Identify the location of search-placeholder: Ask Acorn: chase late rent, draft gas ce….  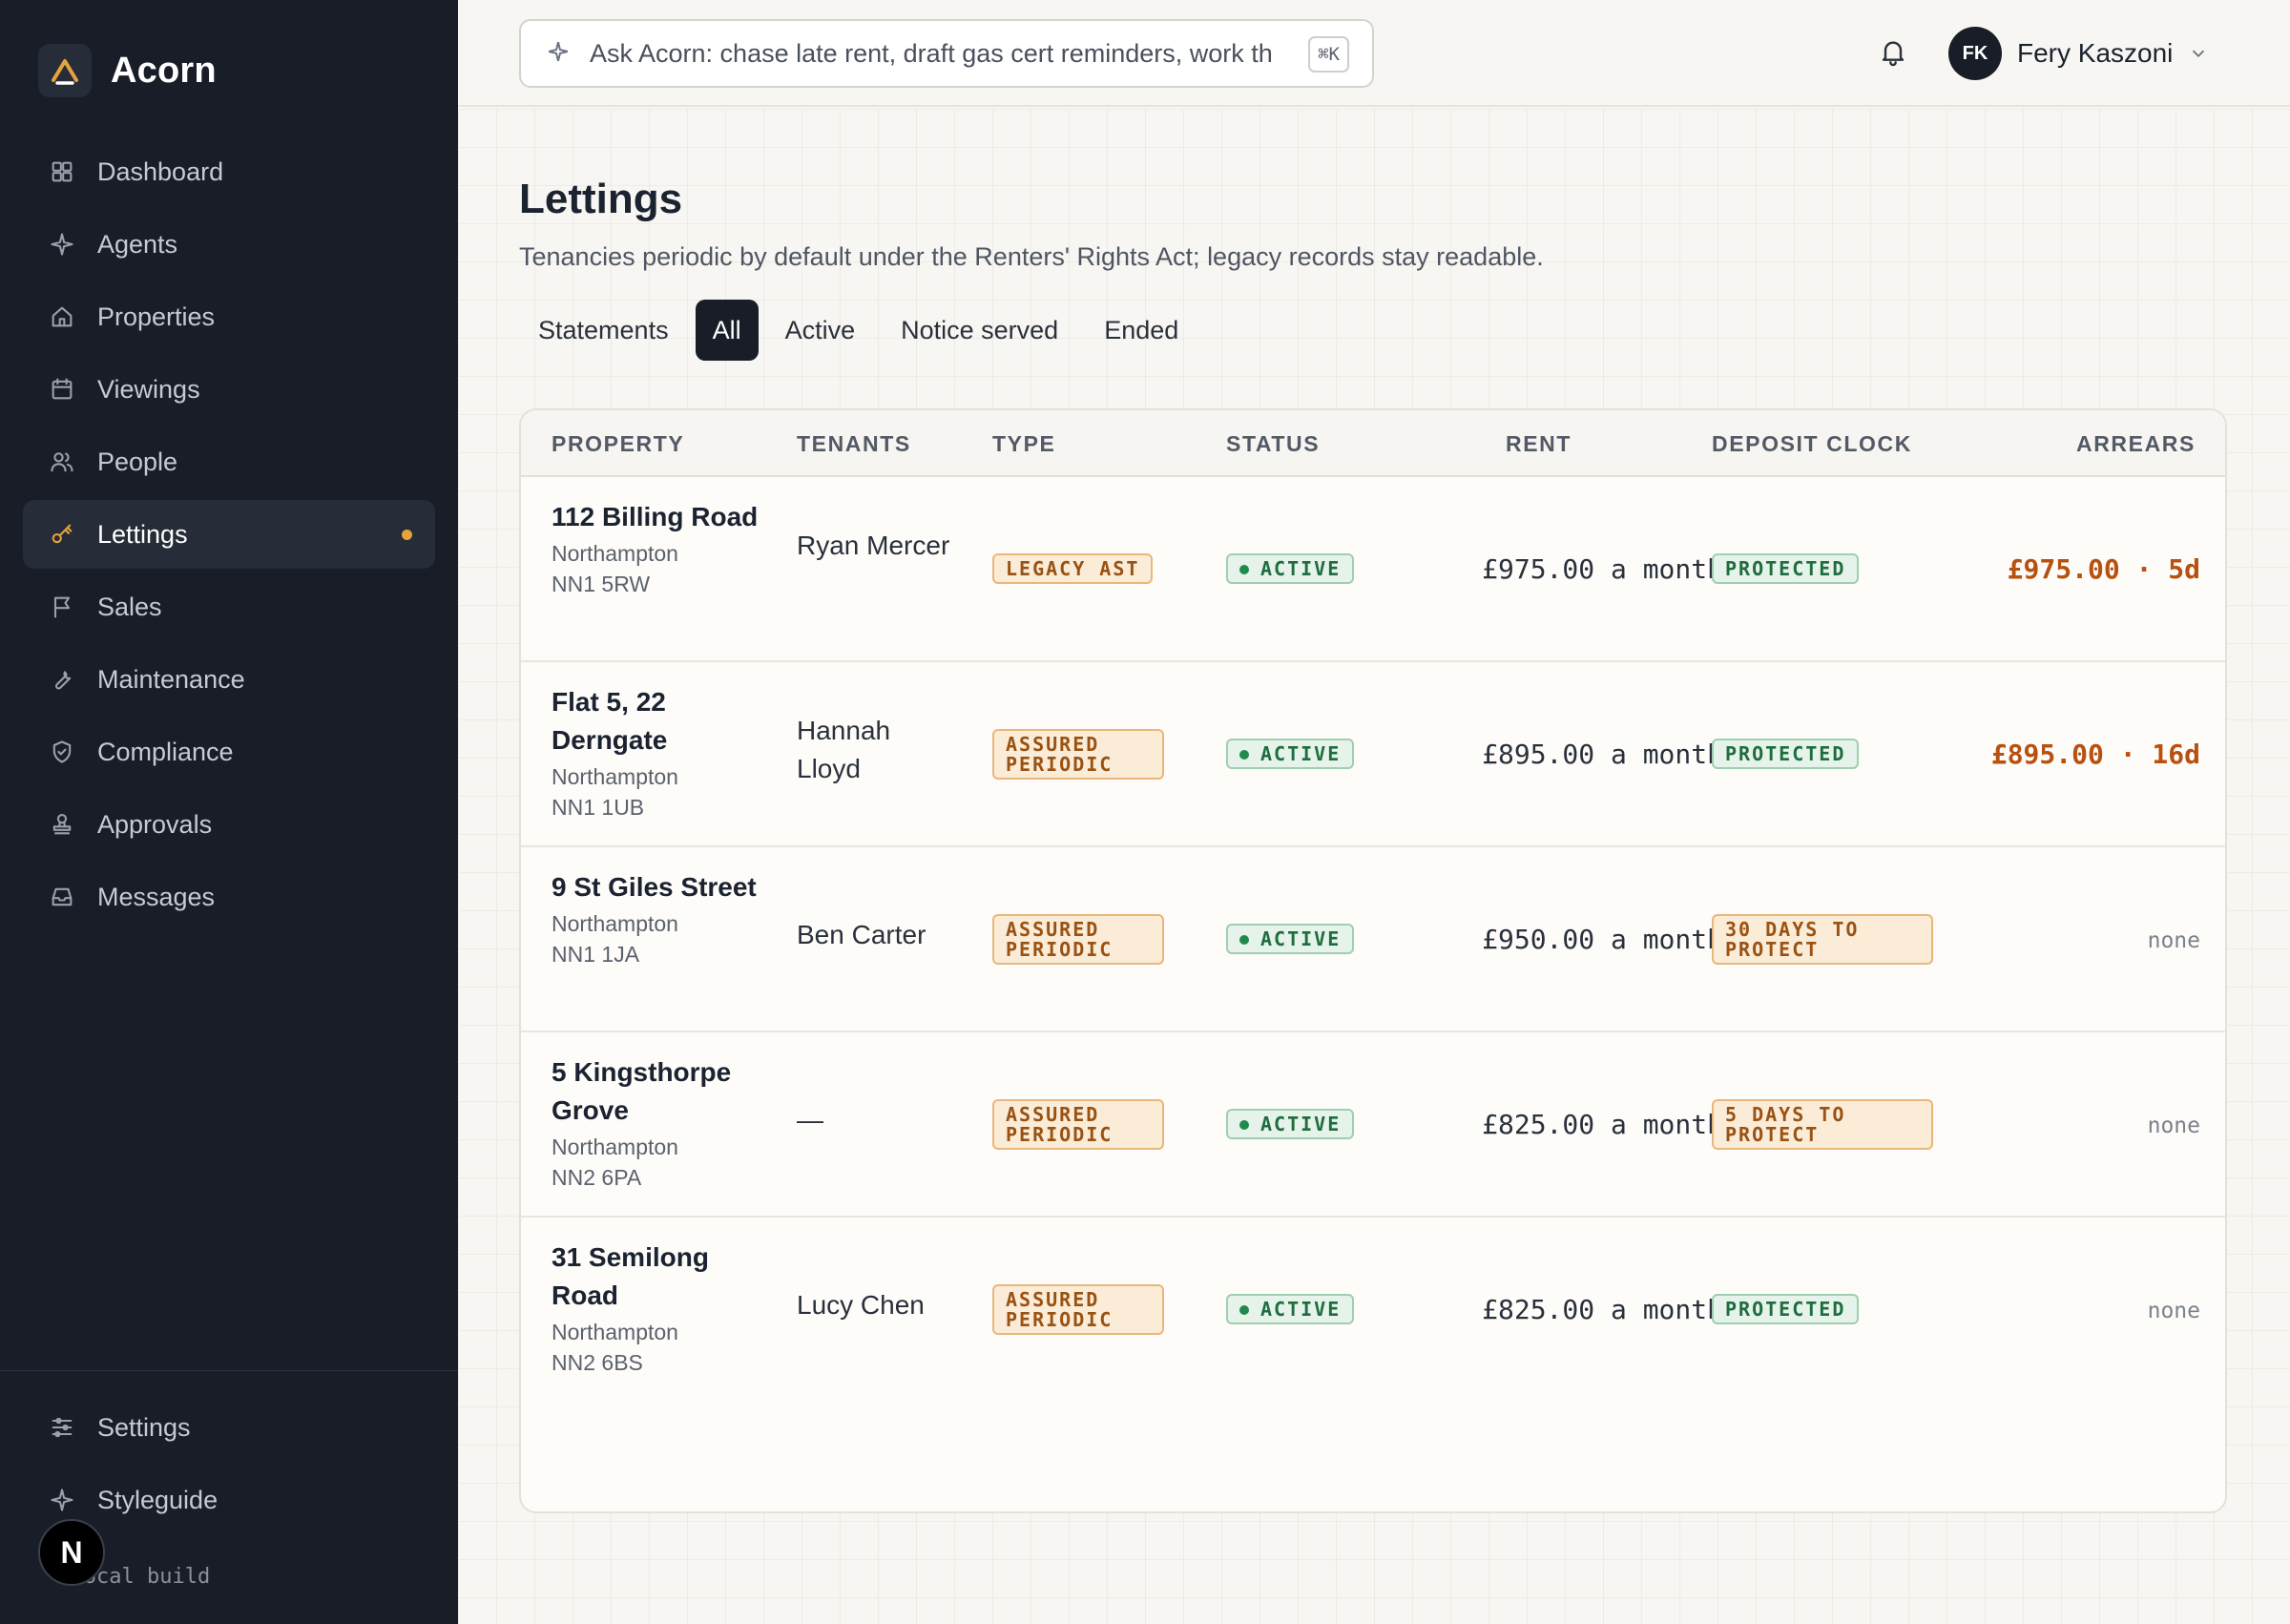
(931, 53).